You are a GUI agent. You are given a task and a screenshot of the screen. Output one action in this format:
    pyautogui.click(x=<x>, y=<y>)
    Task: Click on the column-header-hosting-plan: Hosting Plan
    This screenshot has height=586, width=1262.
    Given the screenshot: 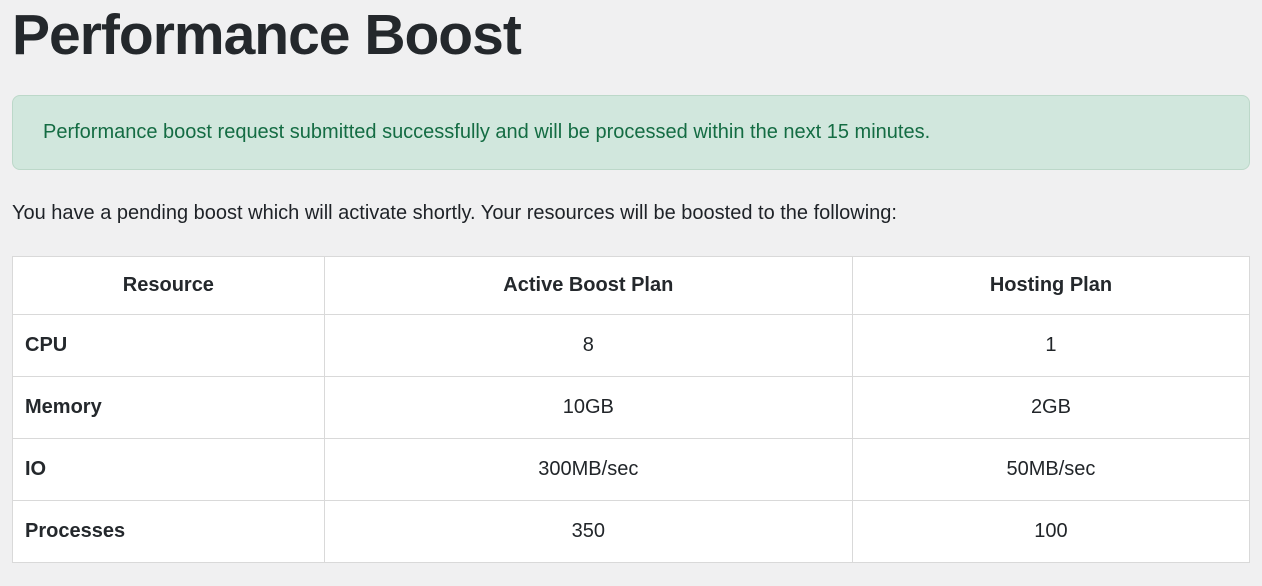 What is the action you would take?
    pyautogui.click(x=1051, y=286)
    